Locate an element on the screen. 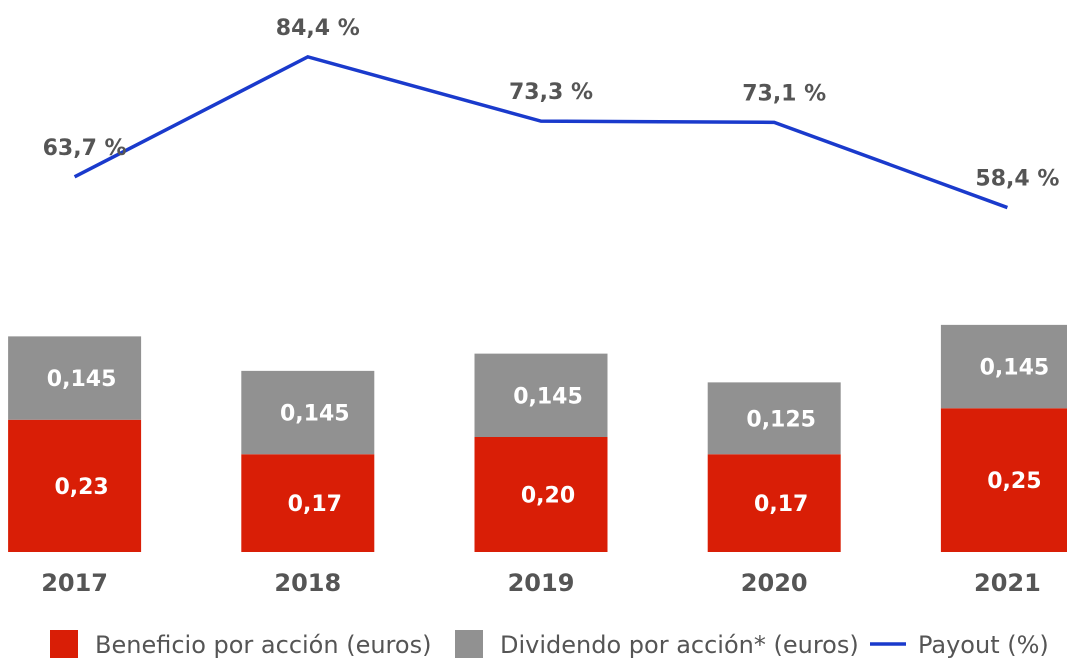 The height and width of the screenshot is (658, 1067). data-label: 63,7 % is located at coordinates (85, 148).